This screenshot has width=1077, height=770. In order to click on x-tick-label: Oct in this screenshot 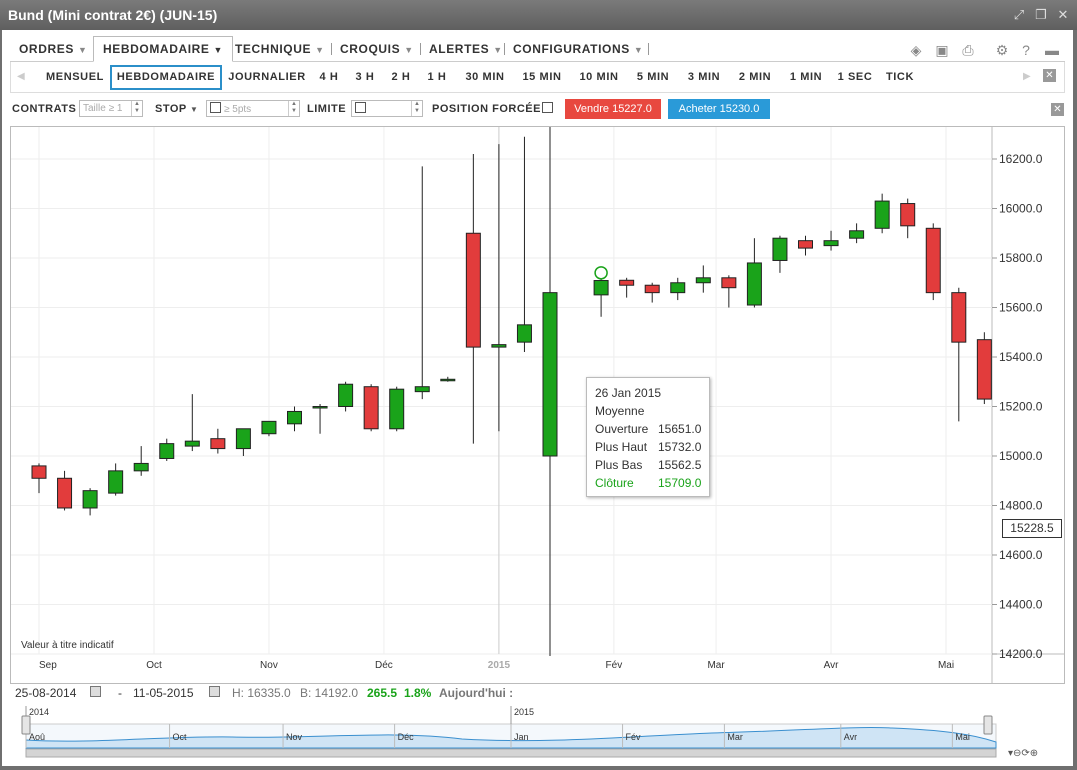, I will do `click(154, 665)`.